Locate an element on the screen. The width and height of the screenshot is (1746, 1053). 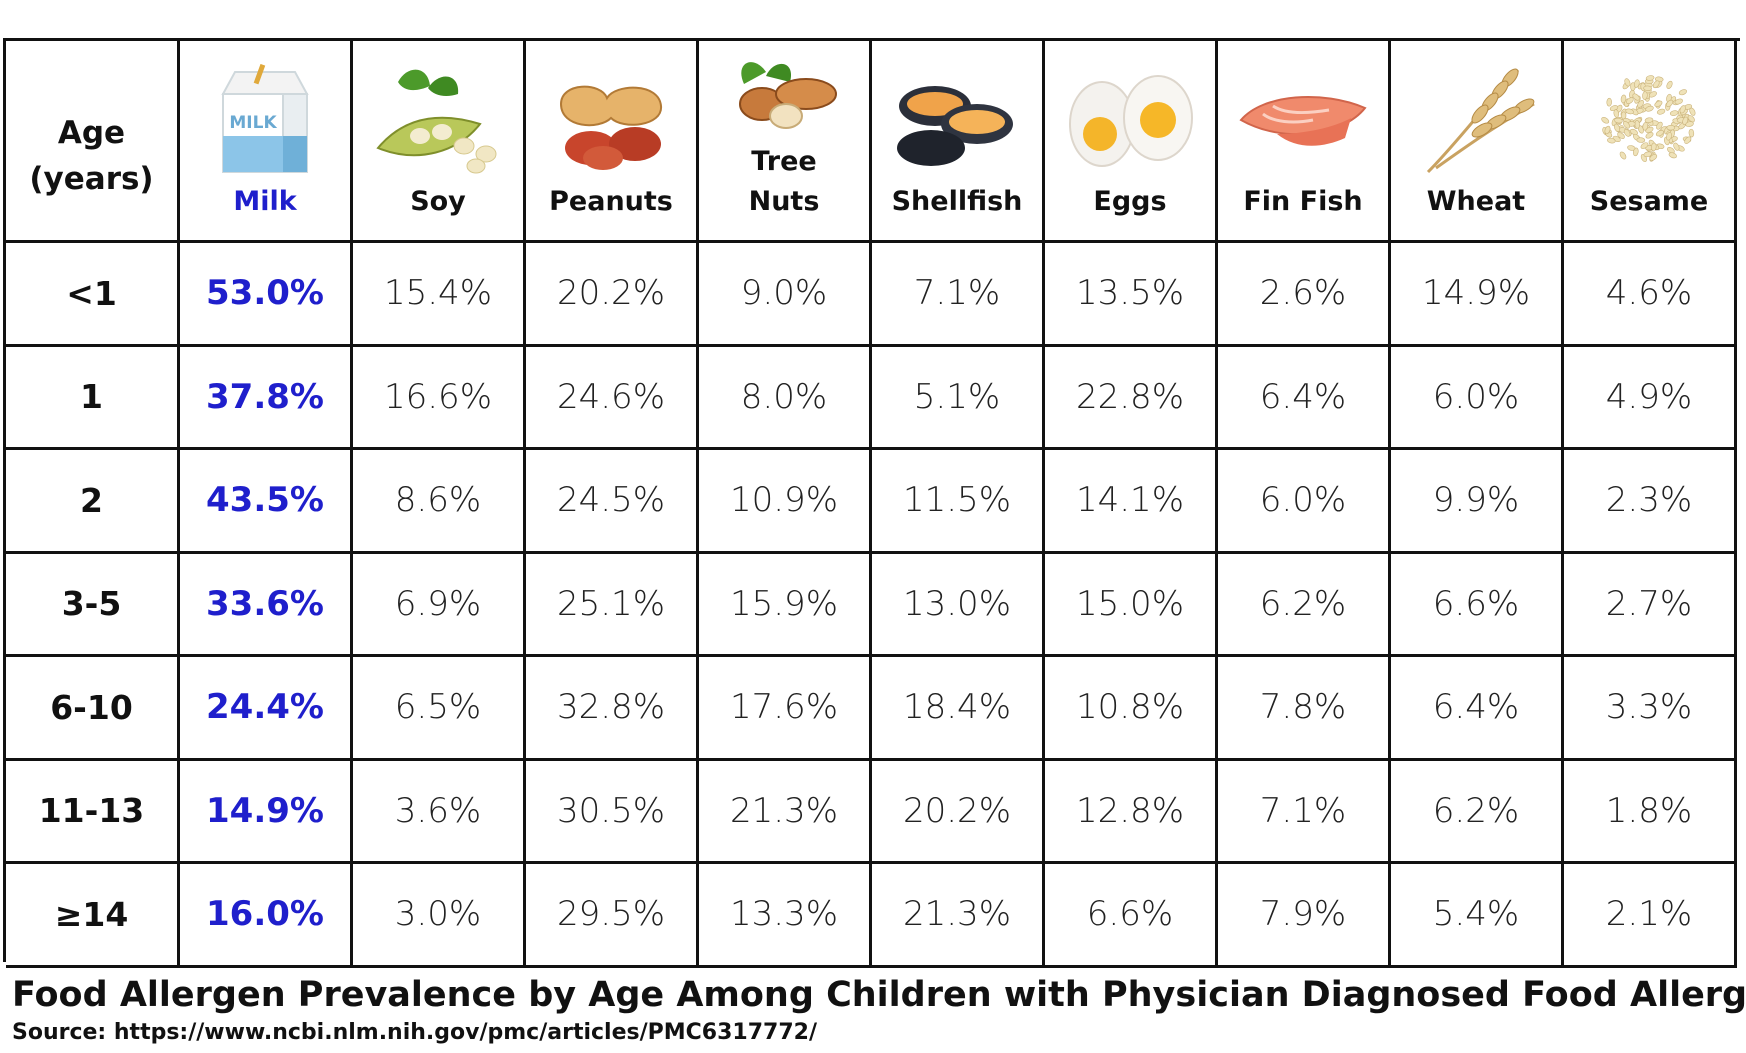
column-header-label: Sesame is located at coordinates (1649, 201).